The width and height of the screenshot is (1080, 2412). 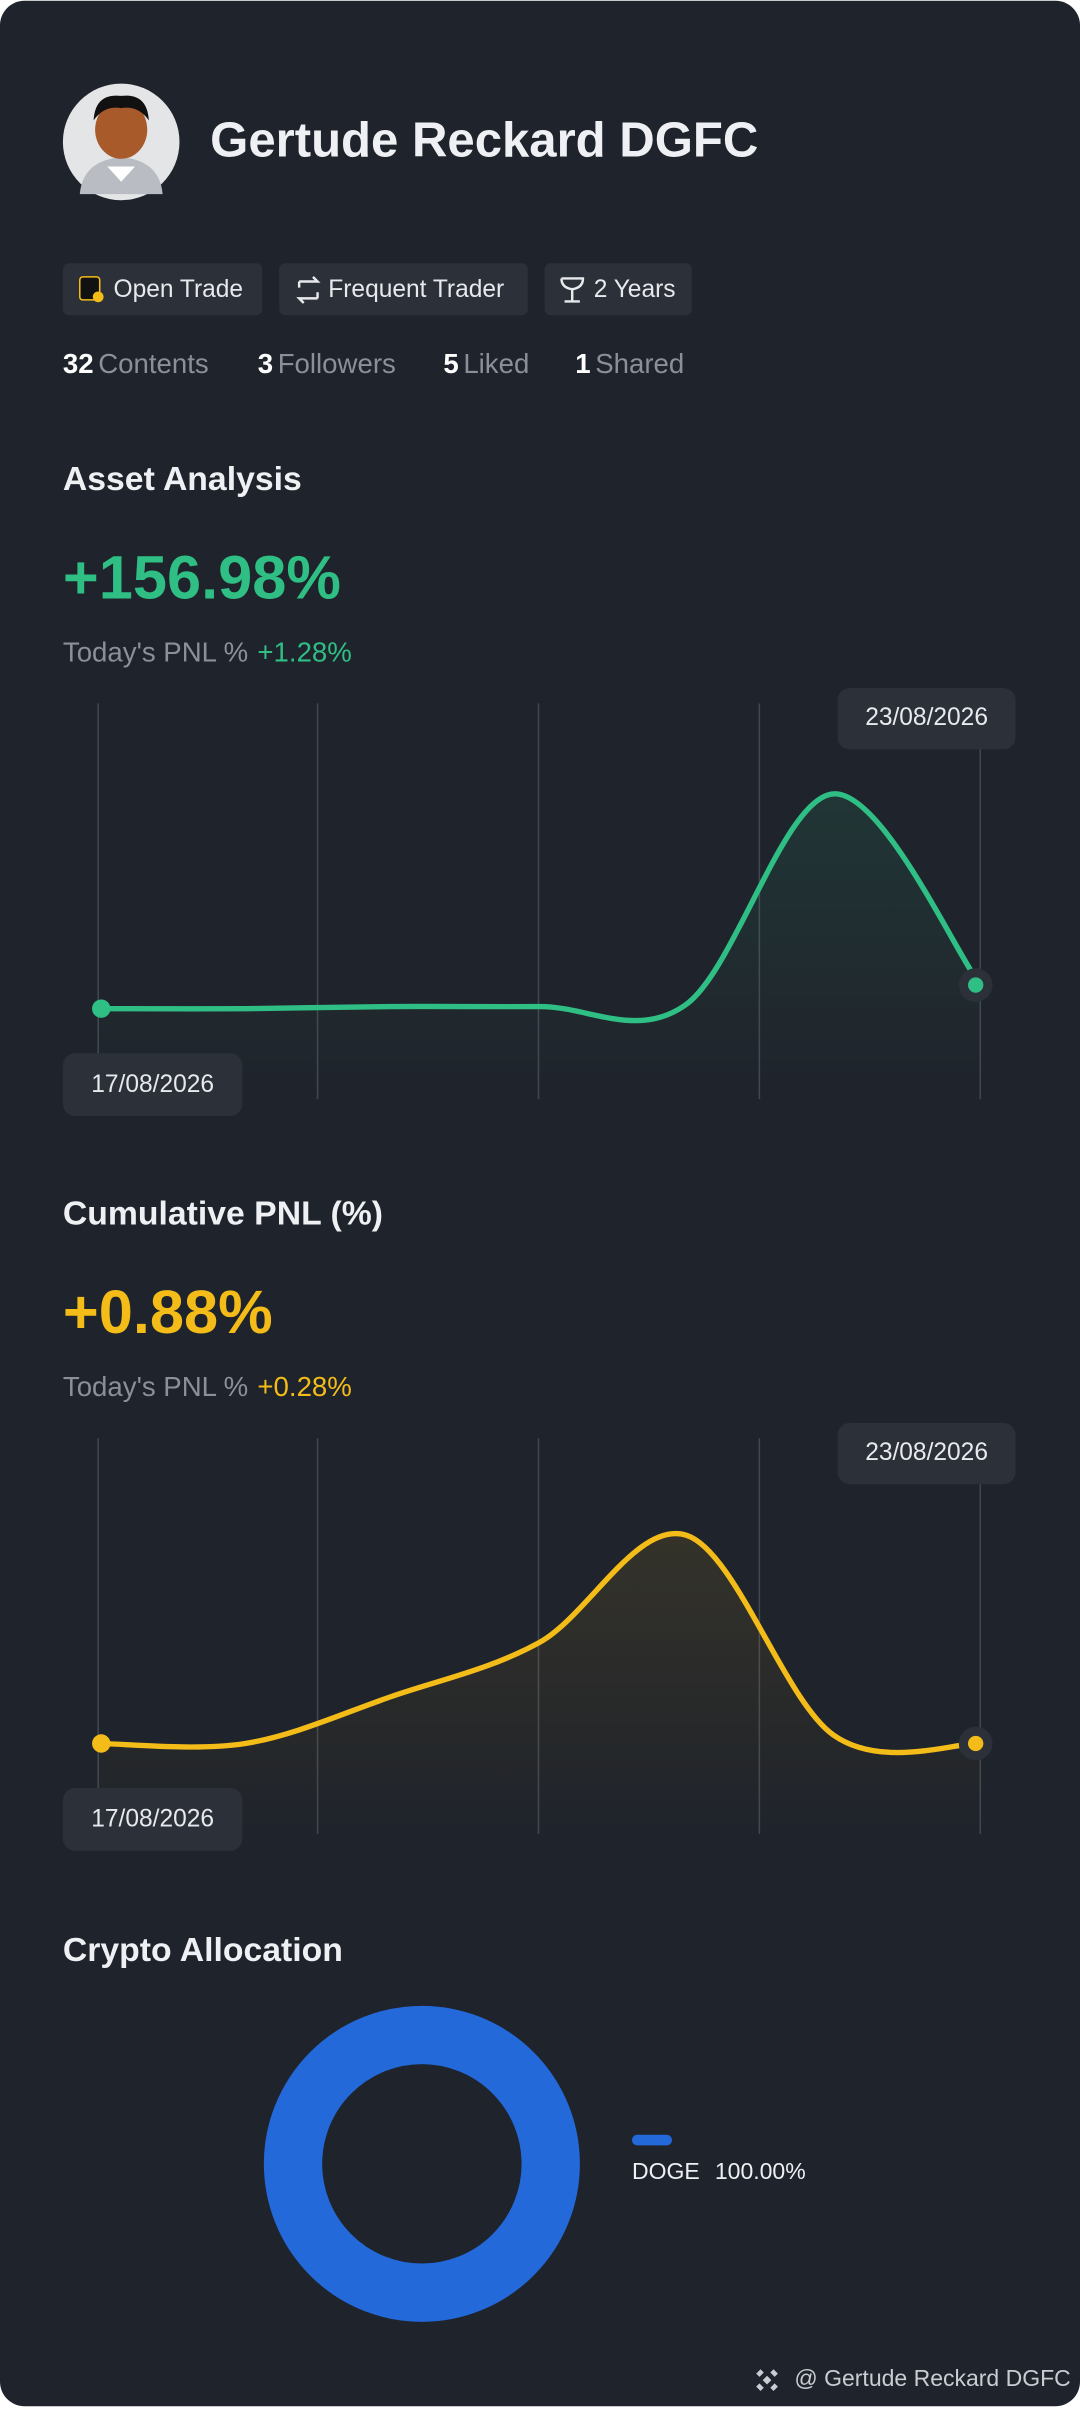 I want to click on badge: Open Trade, so click(x=179, y=289).